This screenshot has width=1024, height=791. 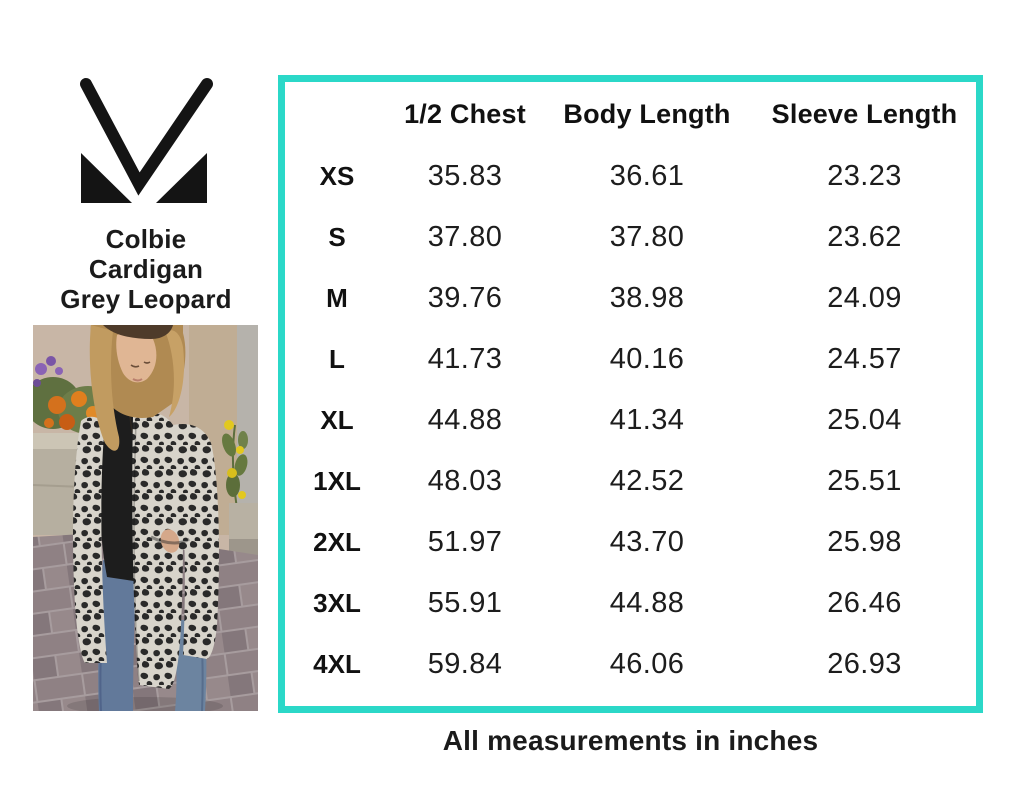 I want to click on row-1xl-sleeve: 25.51, so click(x=864, y=481).